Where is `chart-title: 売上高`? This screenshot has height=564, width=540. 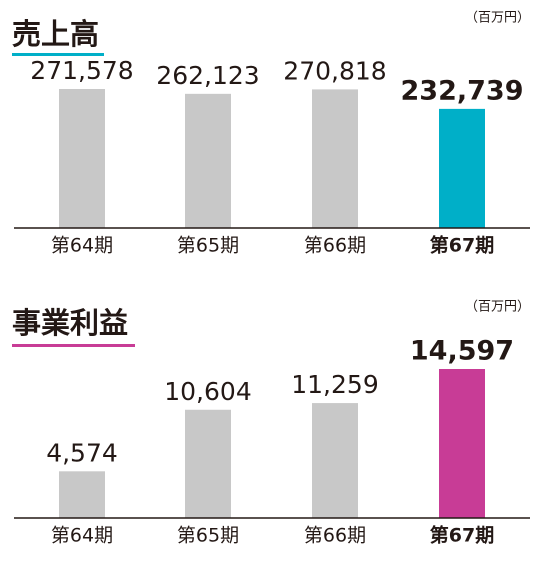
chart-title: 売上高 is located at coordinates (55, 34).